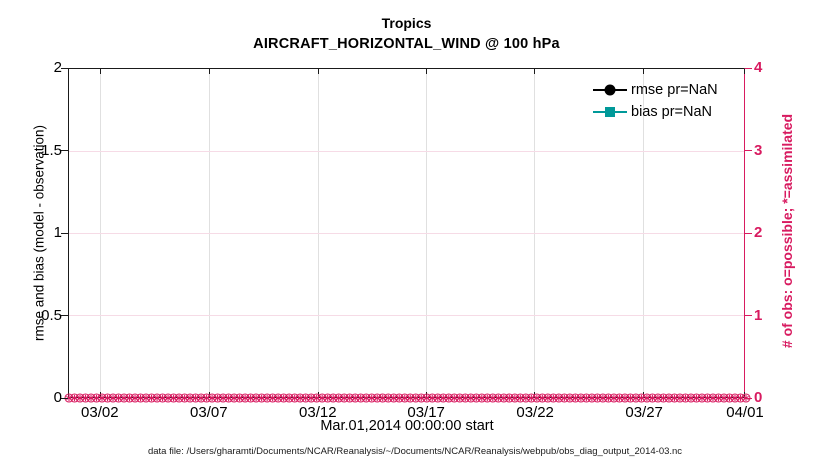  What do you see at coordinates (758, 232) in the screenshot?
I see `y-tick-label-right: 2` at bounding box center [758, 232].